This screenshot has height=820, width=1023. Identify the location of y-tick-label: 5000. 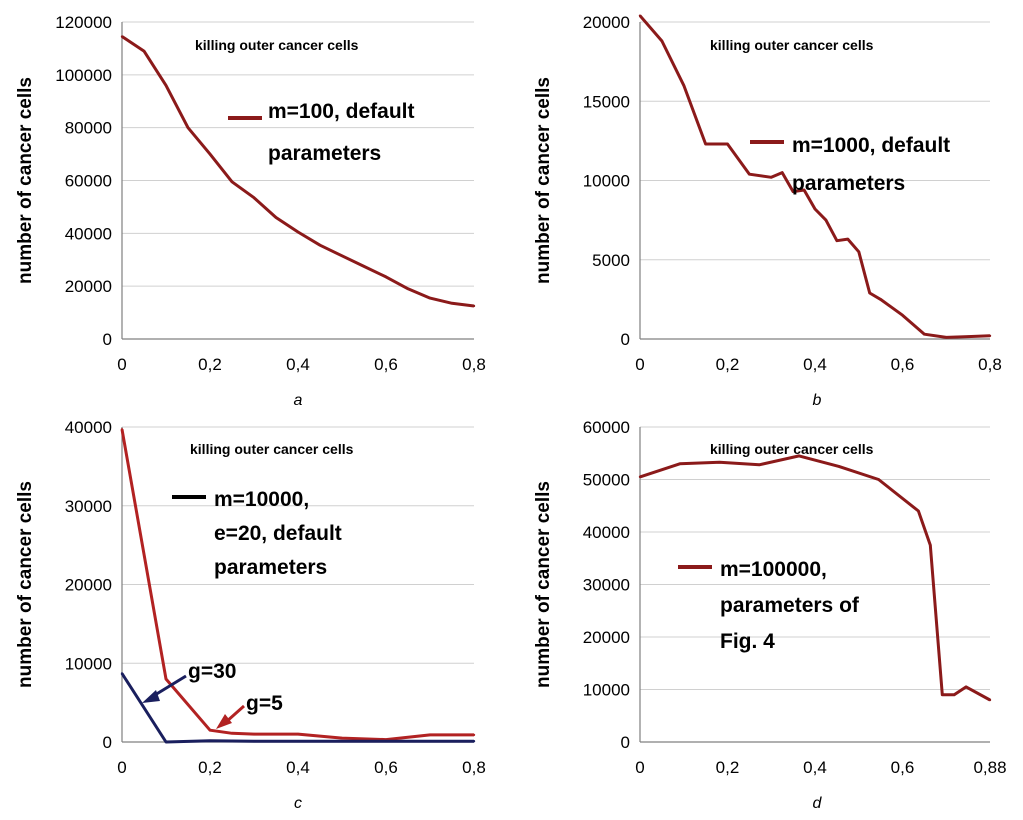
(611, 260).